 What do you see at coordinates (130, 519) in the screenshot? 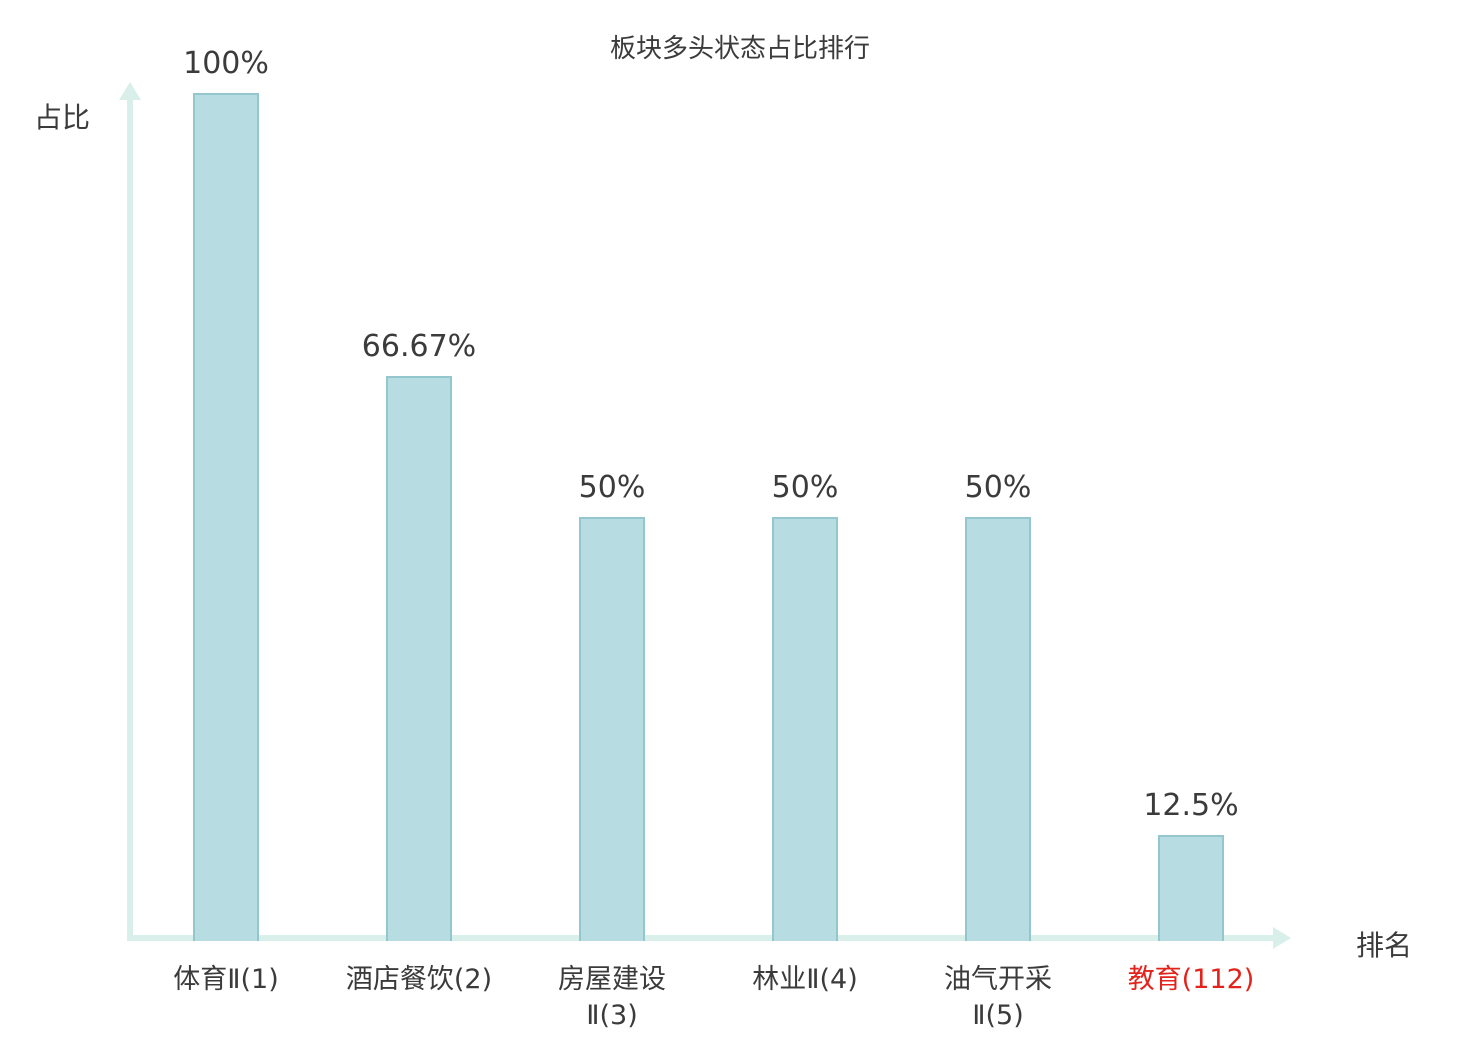
I see `y-axis-line` at bounding box center [130, 519].